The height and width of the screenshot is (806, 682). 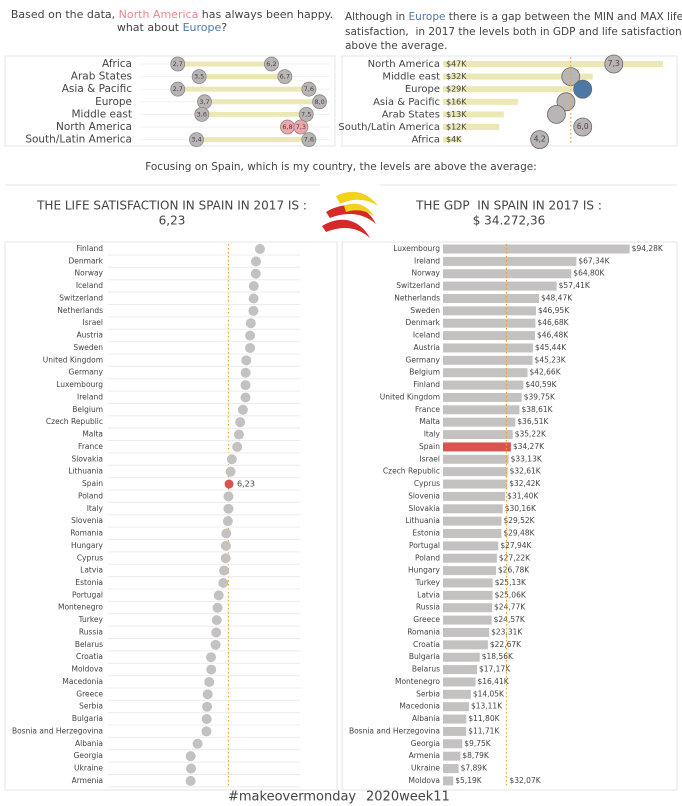 What do you see at coordinates (509, 101) in the screenshot?
I see `panel` at bounding box center [509, 101].